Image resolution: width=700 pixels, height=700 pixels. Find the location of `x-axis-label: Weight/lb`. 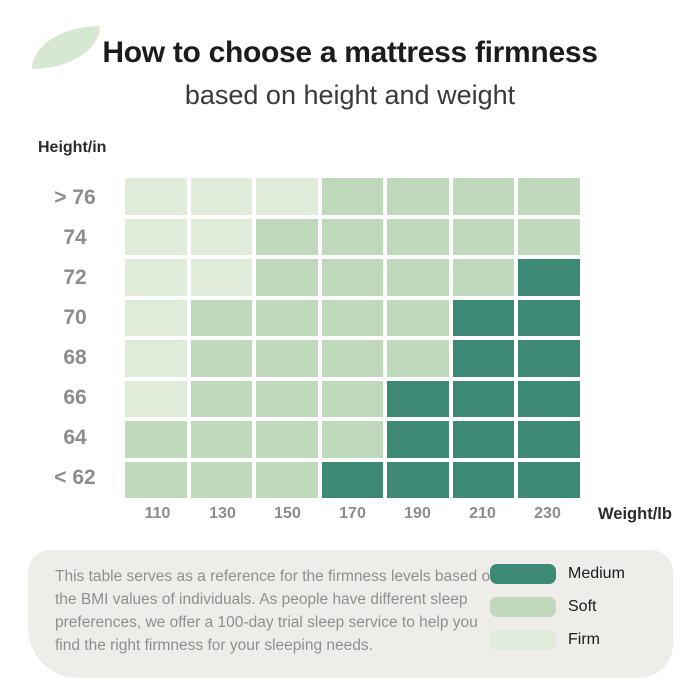

x-axis-label: Weight/lb is located at coordinates (635, 514).